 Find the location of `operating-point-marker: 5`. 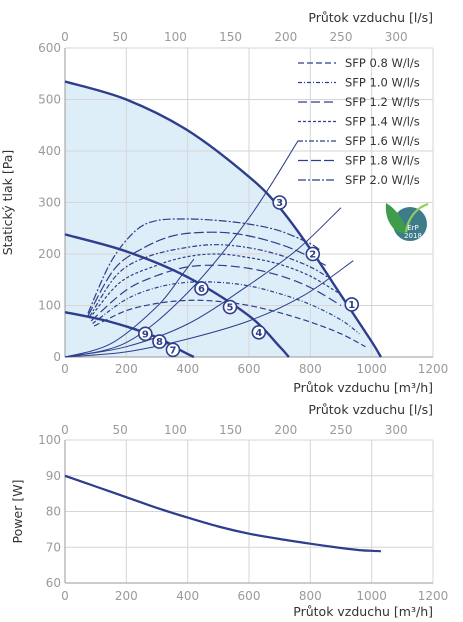

operating-point-marker: 5 is located at coordinates (230, 307).